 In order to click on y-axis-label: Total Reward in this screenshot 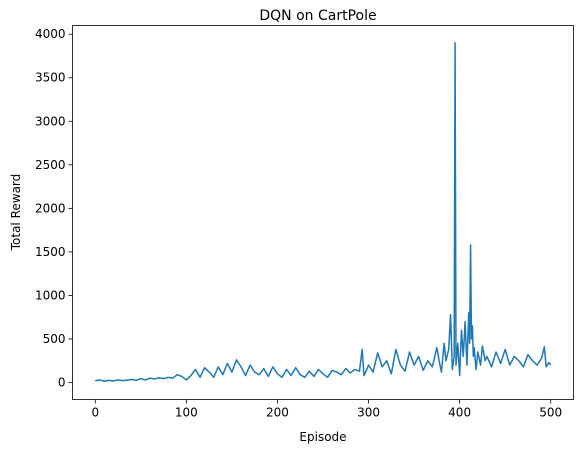, I will do `click(16, 213)`.